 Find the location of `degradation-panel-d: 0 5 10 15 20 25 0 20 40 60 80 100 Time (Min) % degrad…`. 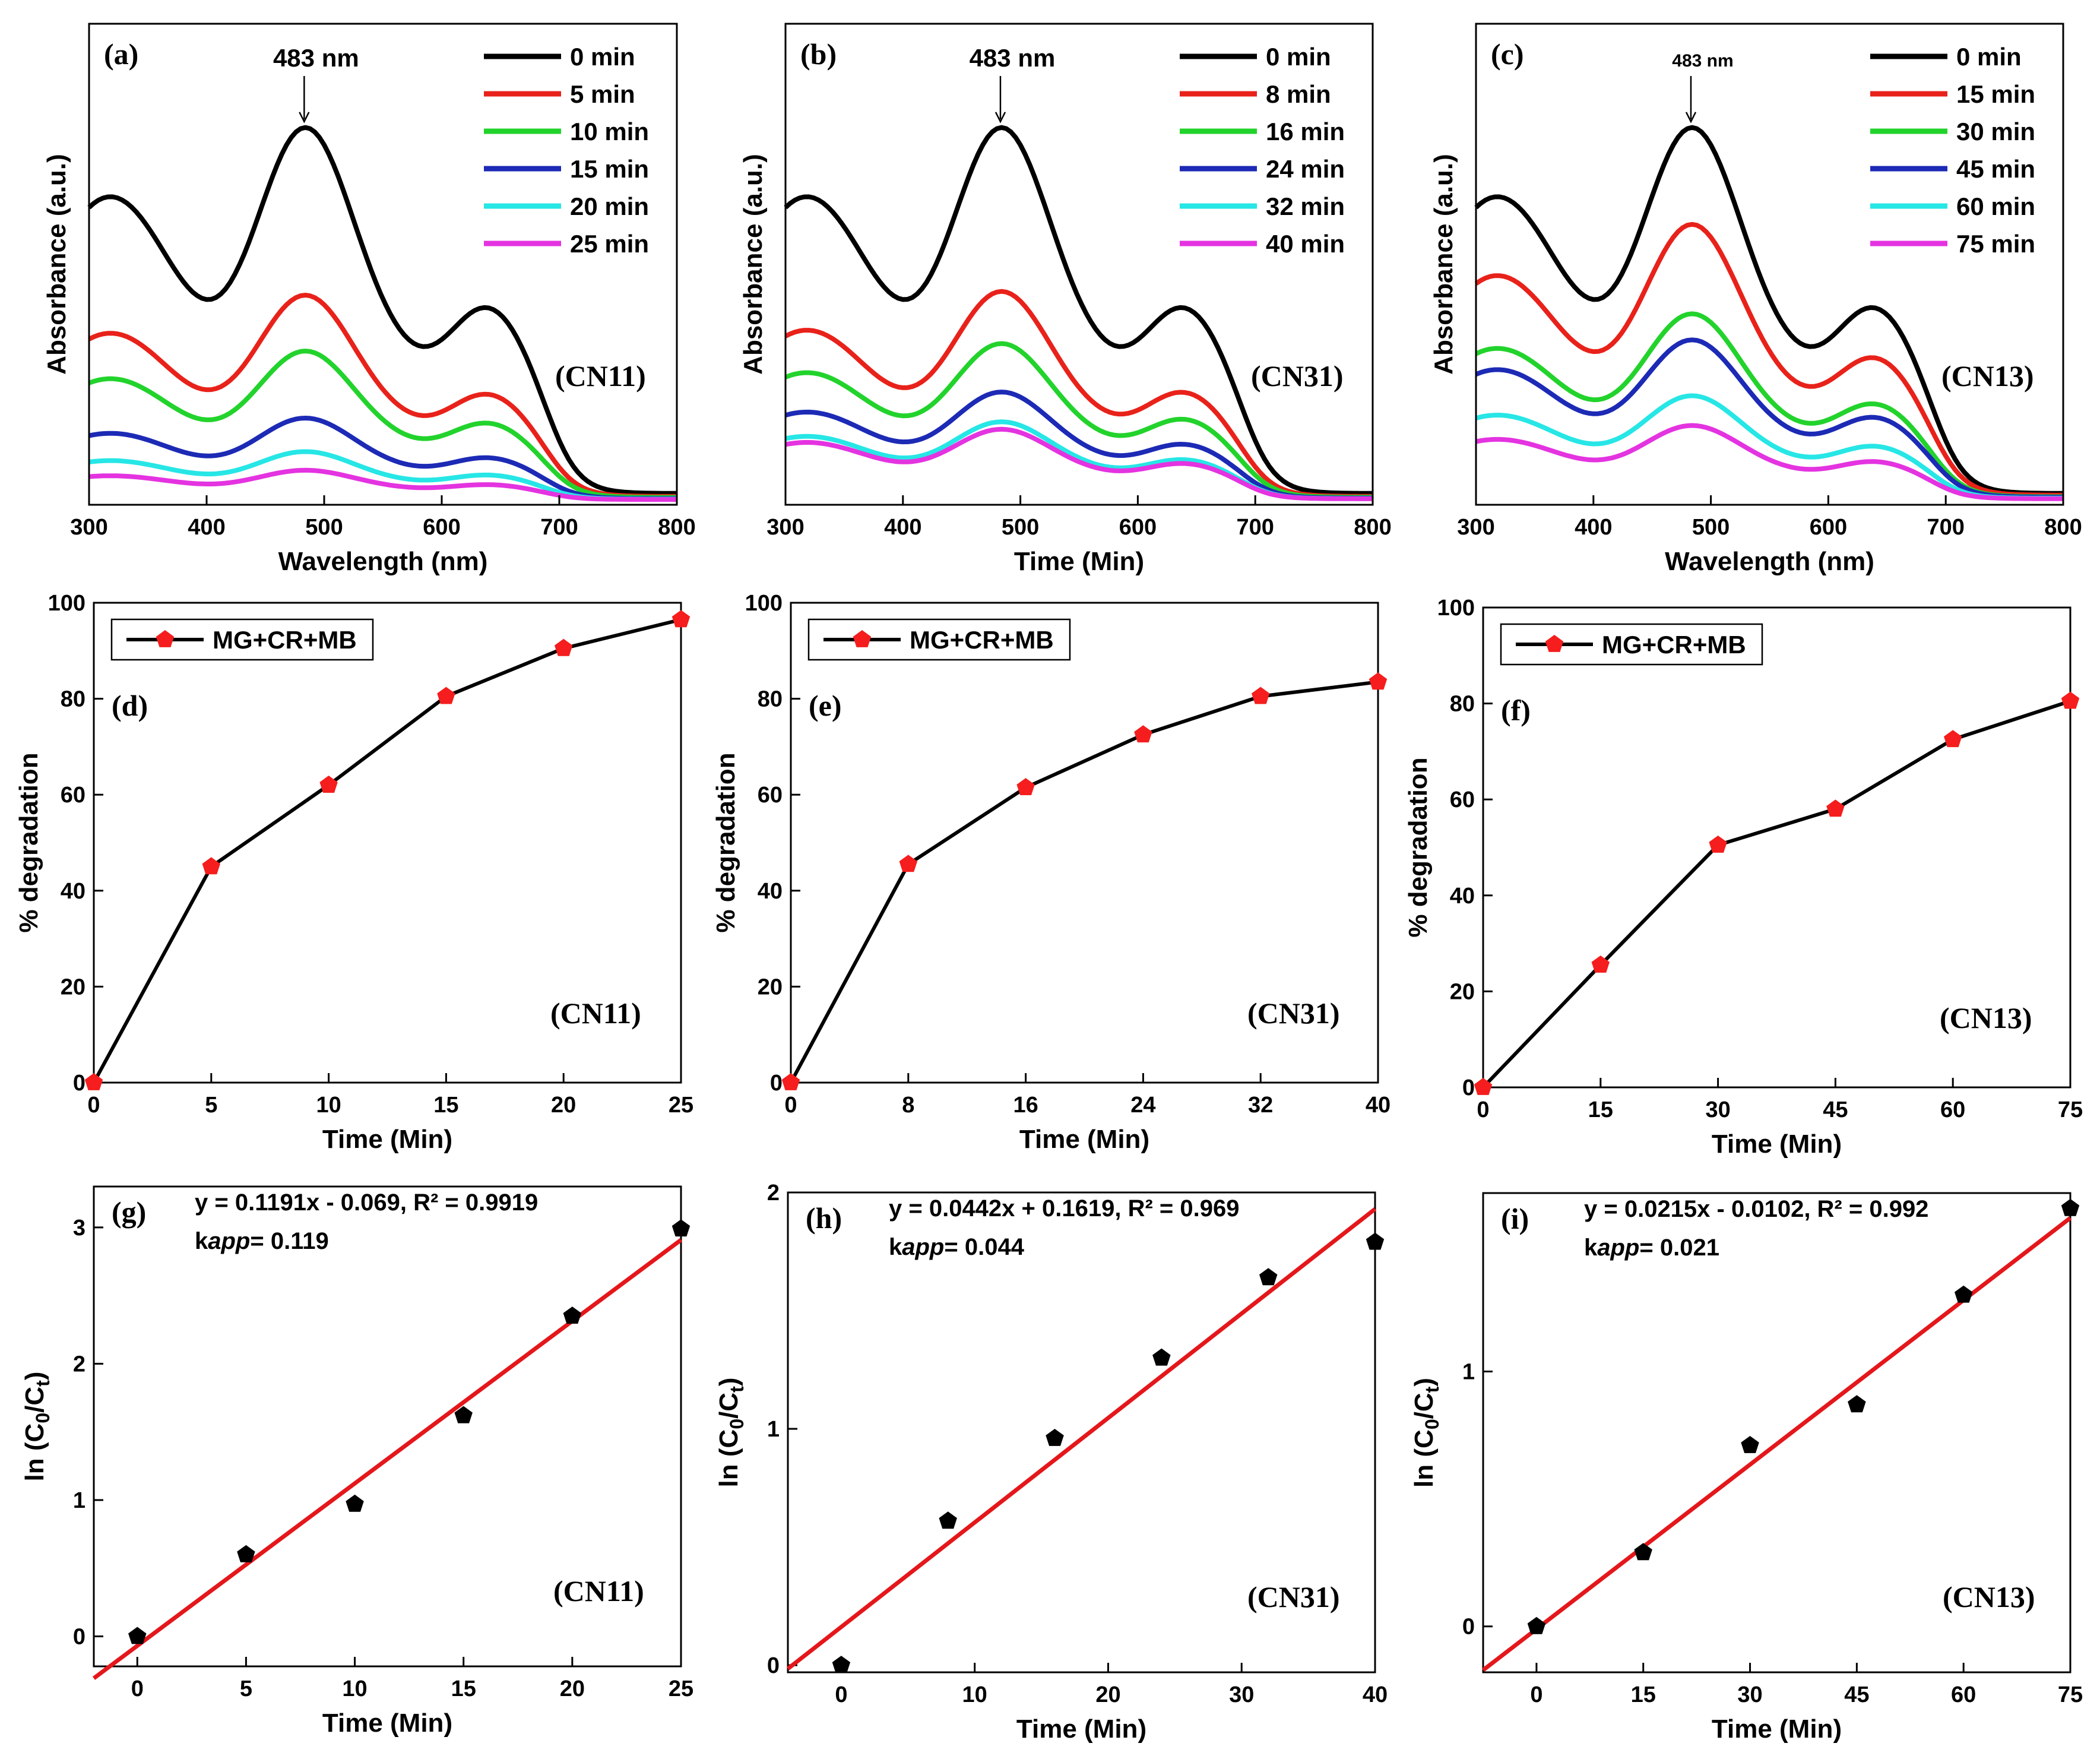

degradation-panel-d: 0 5 10 15 20 25 0 20 40 60 80 100 Time (Min) % degrad… is located at coordinates (353, 872).